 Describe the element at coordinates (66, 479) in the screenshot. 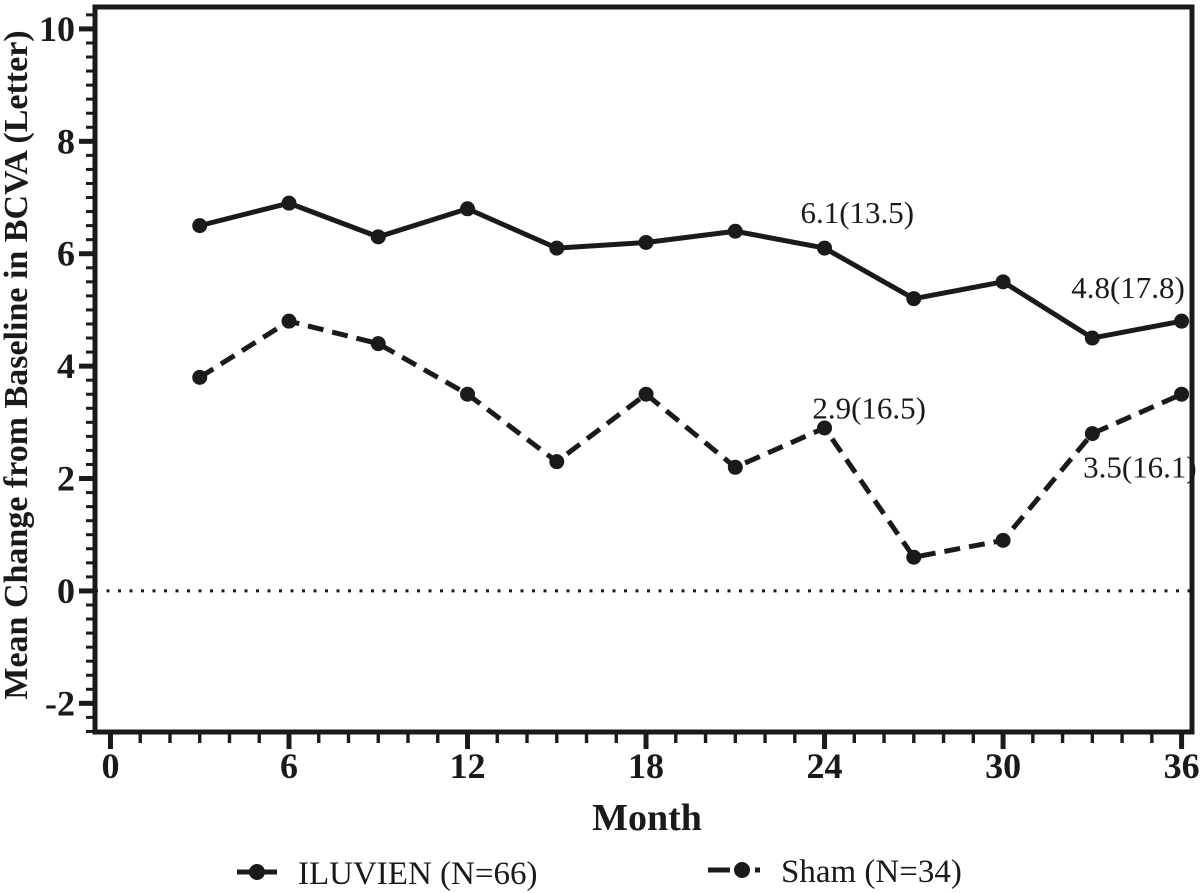

I see `y-tick-label: 2` at that location.